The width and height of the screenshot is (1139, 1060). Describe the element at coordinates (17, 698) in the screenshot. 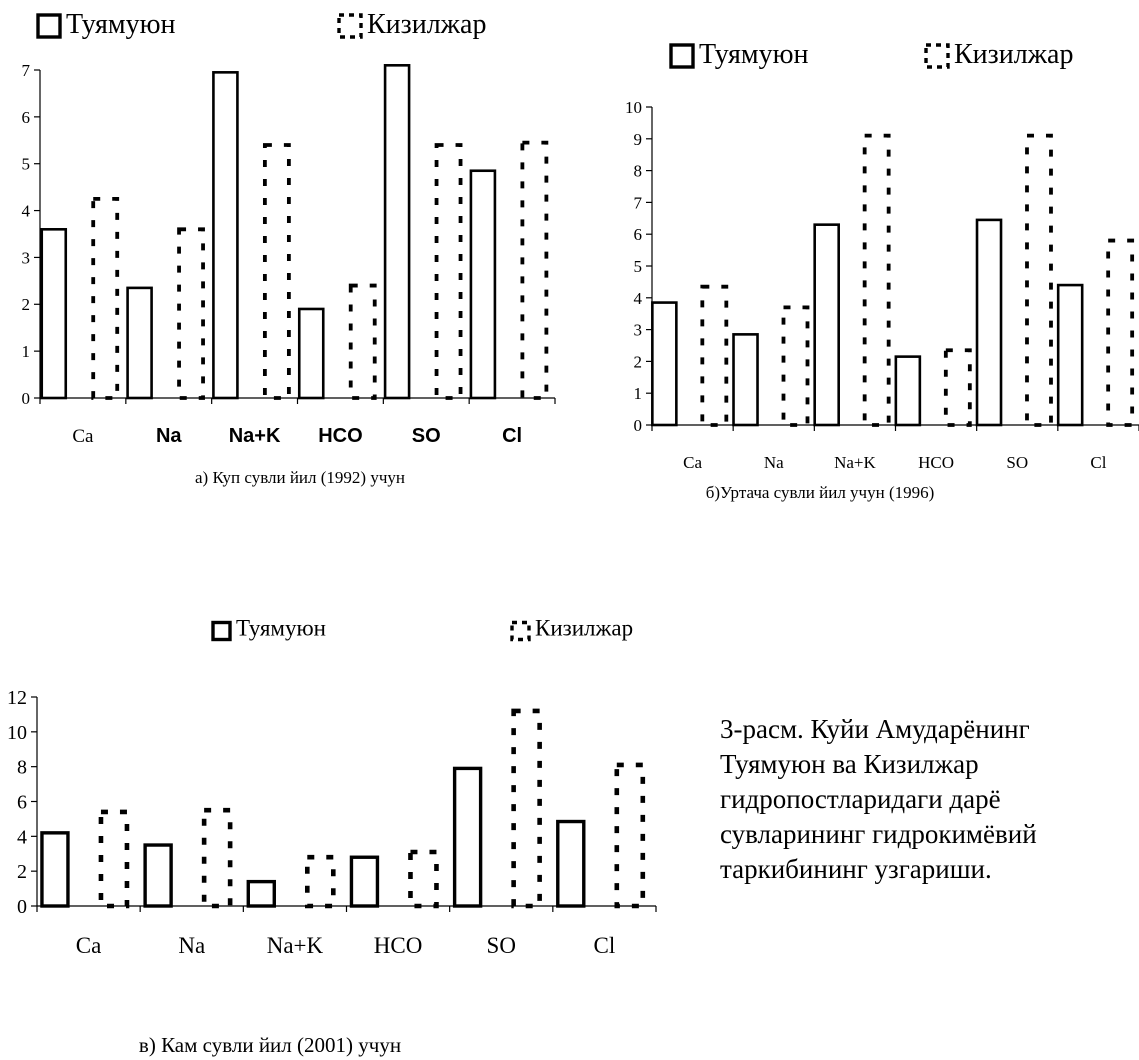

I see `y-tick-label: 12` at that location.